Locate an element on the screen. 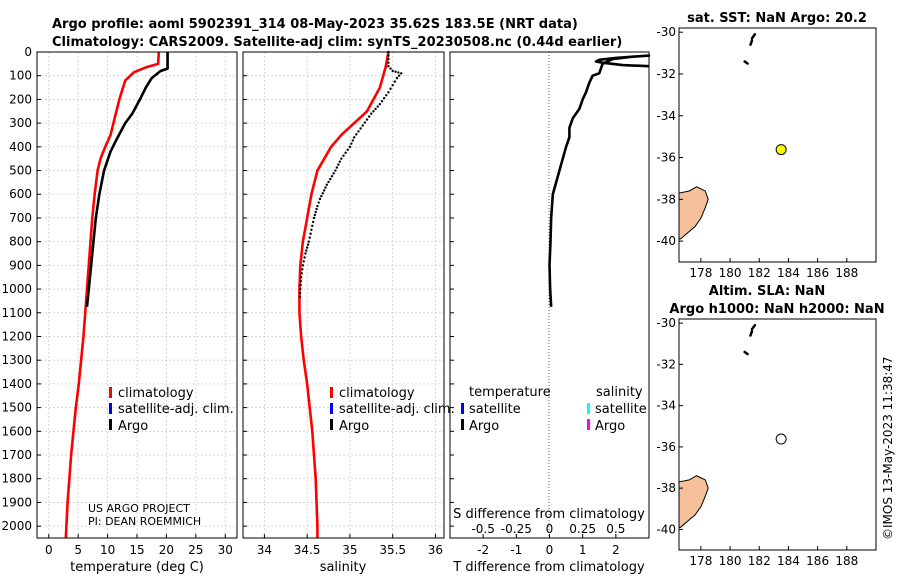  difference-series is located at coordinates (599, 180).